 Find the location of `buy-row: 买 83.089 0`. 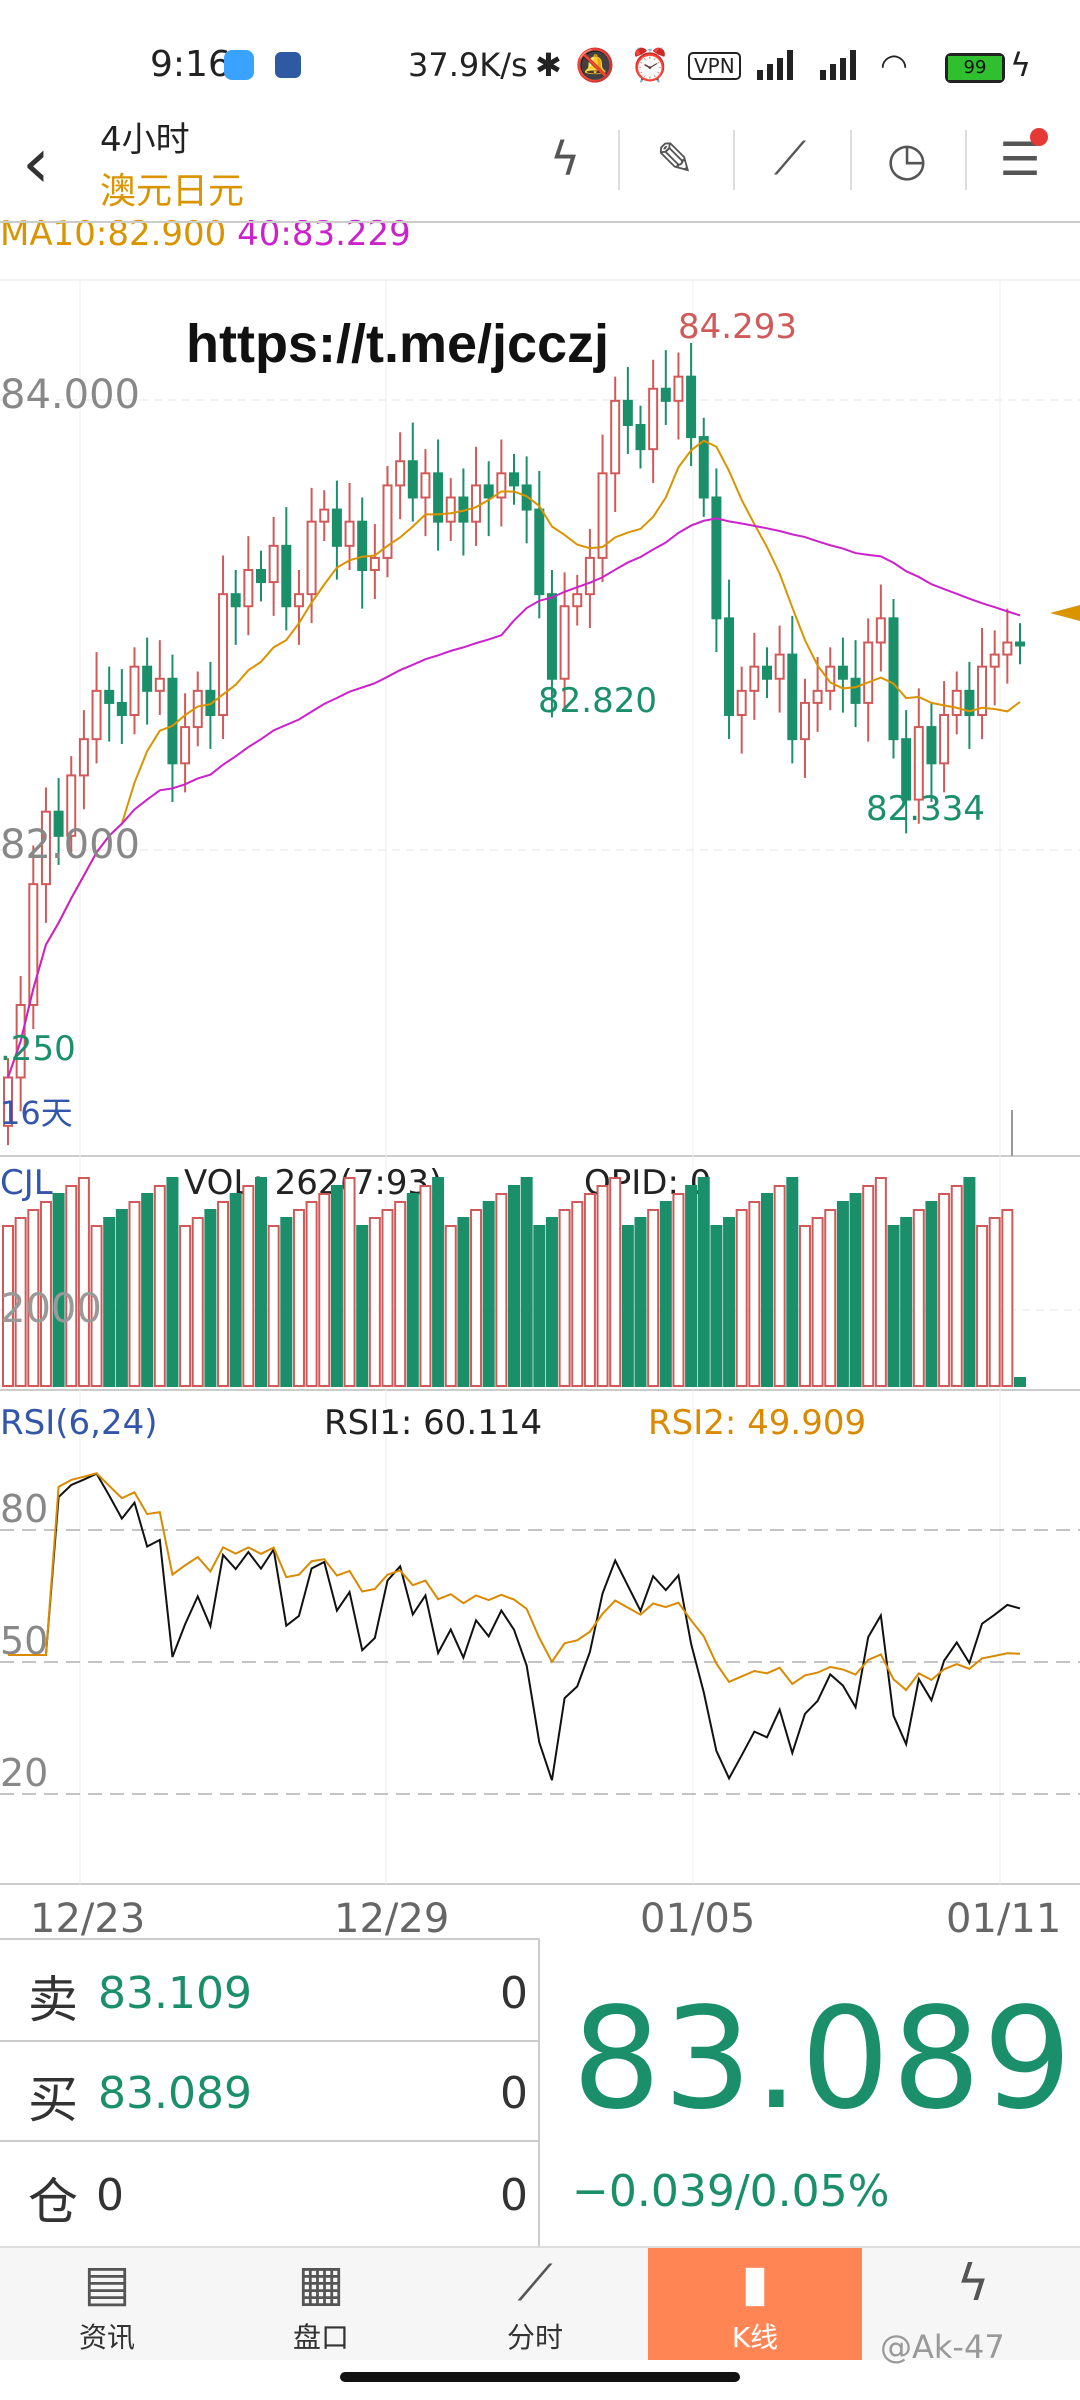

buy-row: 买 83.089 0 is located at coordinates (269, 2091).